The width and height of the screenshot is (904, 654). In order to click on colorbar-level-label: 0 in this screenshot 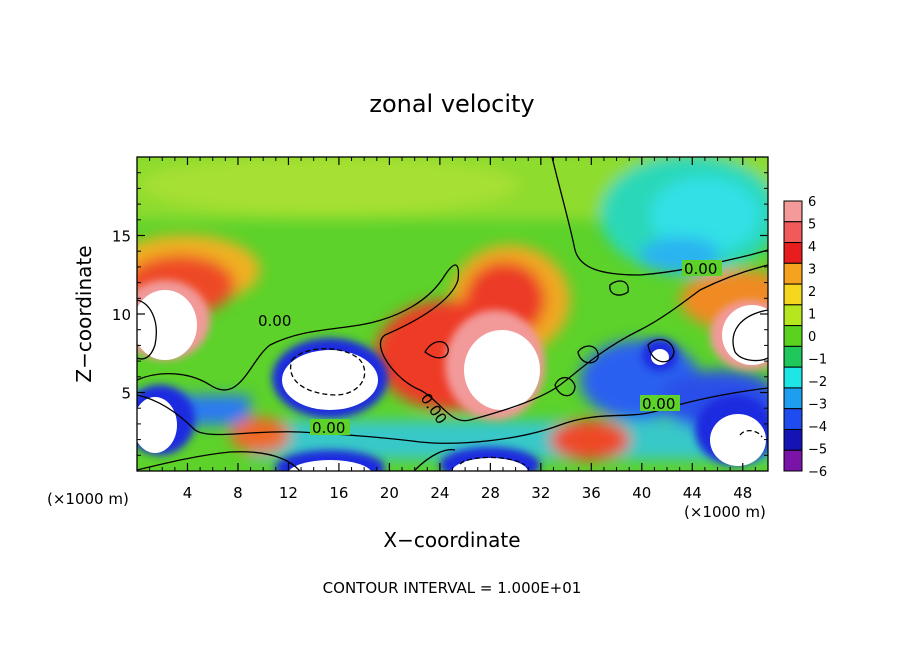, I will do `click(812, 337)`.